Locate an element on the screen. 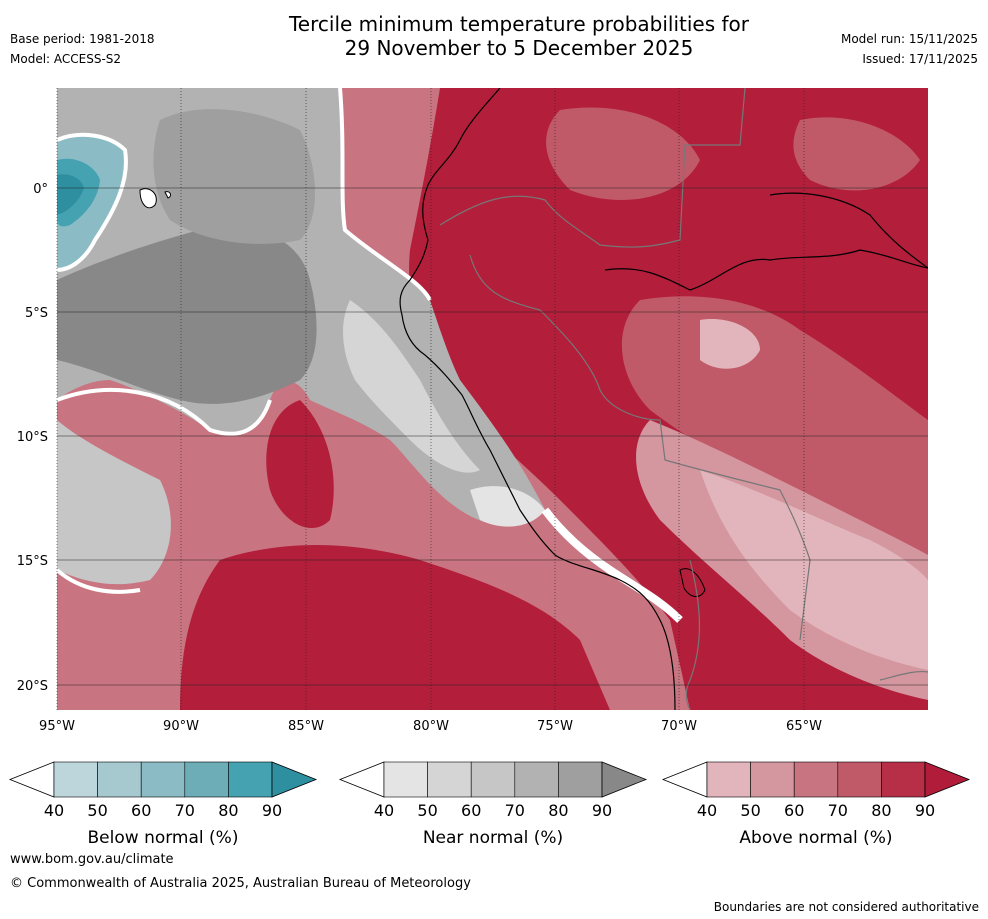 This screenshot has height=919, width=988. base-period: Base period: 1981-2018 is located at coordinates (82, 39).